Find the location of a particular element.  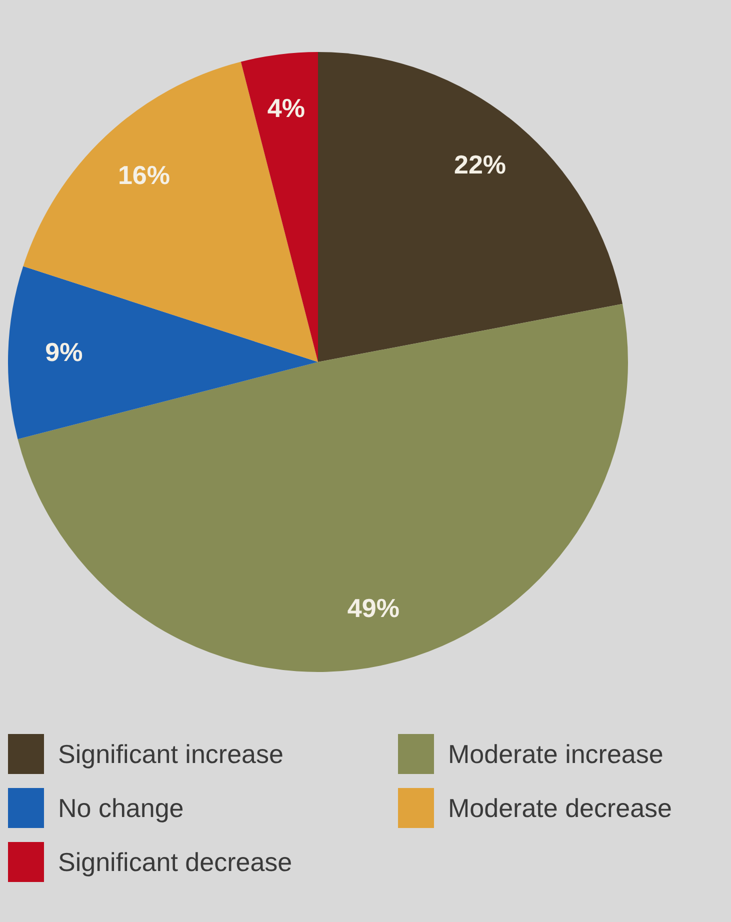

legend-label: Significant increase is located at coordinates (171, 754).